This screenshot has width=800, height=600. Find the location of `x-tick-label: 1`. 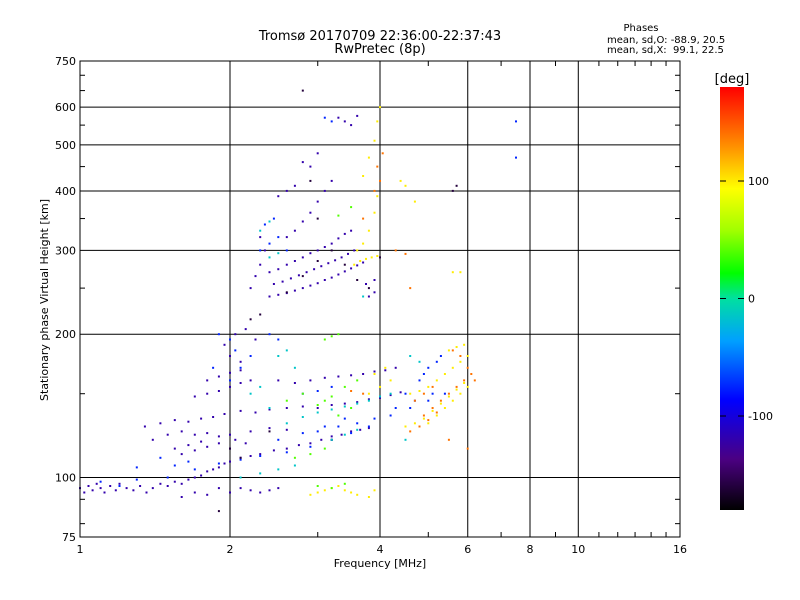

x-tick-label: 1 is located at coordinates (80, 549).